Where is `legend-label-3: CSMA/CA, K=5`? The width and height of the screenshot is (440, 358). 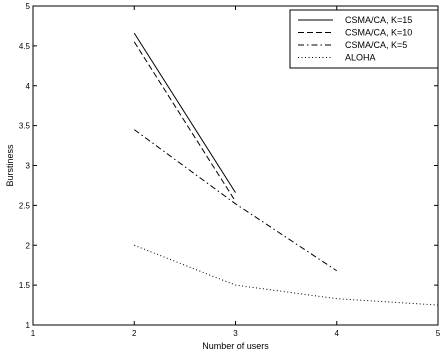 legend-label-3: CSMA/CA, K=5 is located at coordinates (376, 45).